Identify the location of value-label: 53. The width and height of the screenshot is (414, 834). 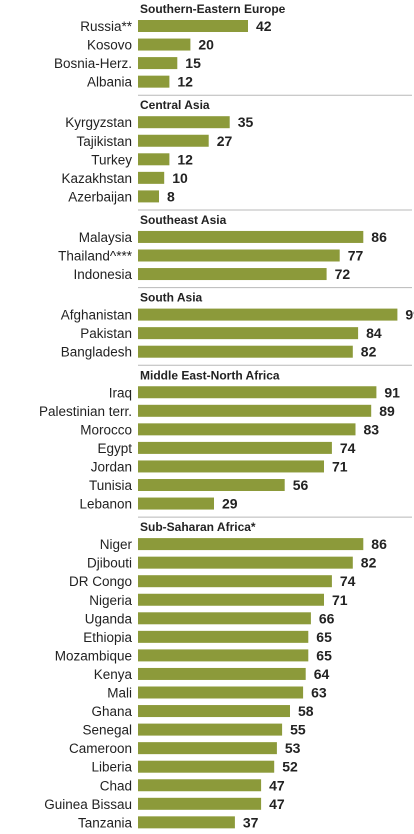
(293, 748).